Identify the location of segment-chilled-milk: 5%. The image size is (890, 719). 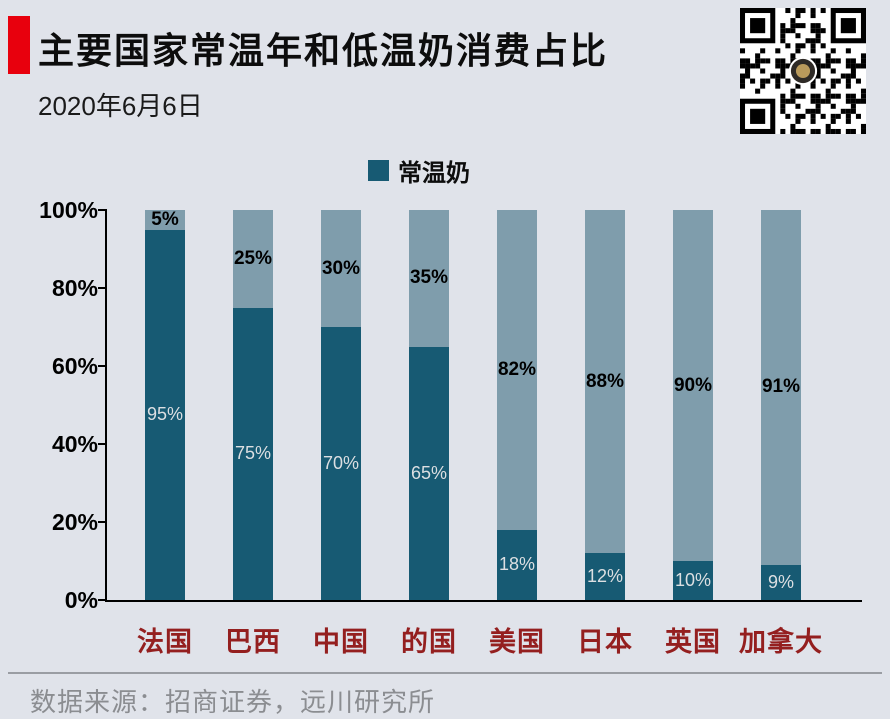
(165, 219).